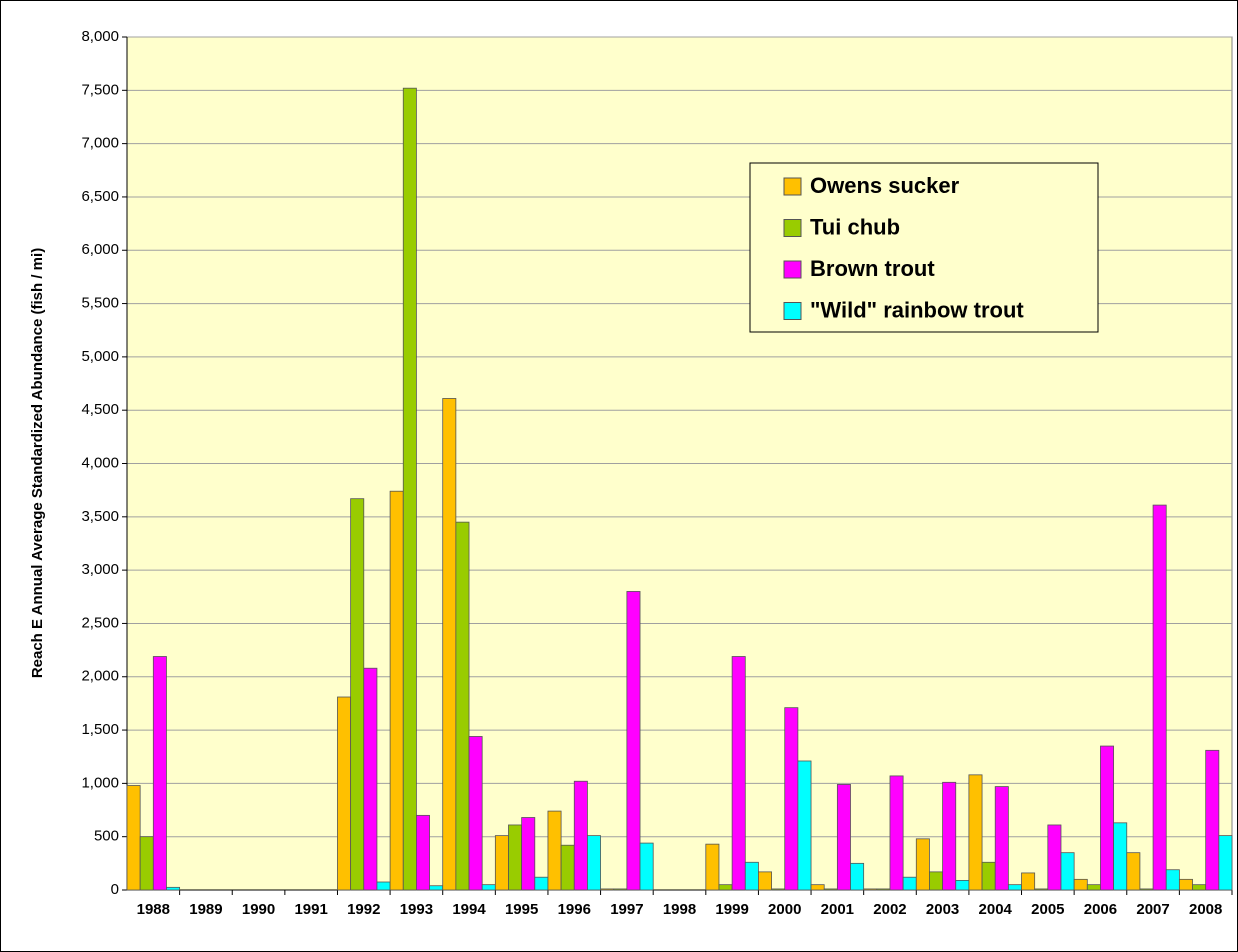  I want to click on y-tick-label: 2,500, so click(100, 622).